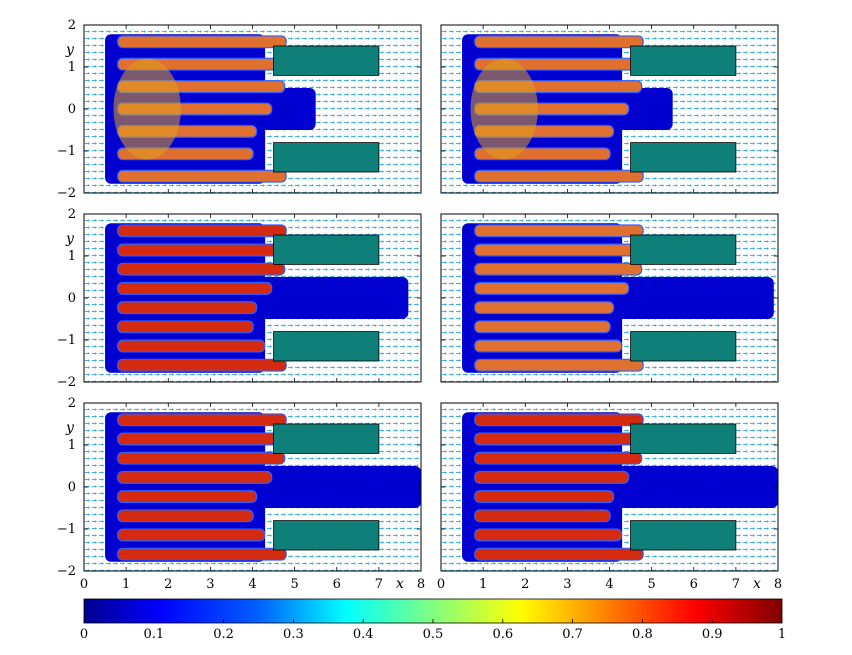 This screenshot has height=655, width=852. Describe the element at coordinates (239, 109) in the screenshot. I see `panel-row1-left: 2 1 0 −1 −2 y` at that location.